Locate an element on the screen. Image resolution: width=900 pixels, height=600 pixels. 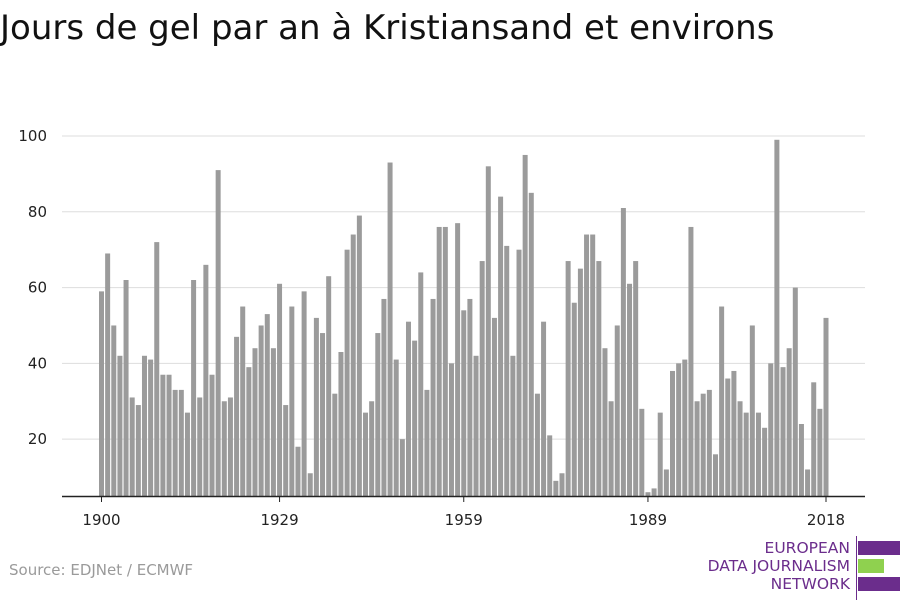
bar-1965 is located at coordinates (501, 346).